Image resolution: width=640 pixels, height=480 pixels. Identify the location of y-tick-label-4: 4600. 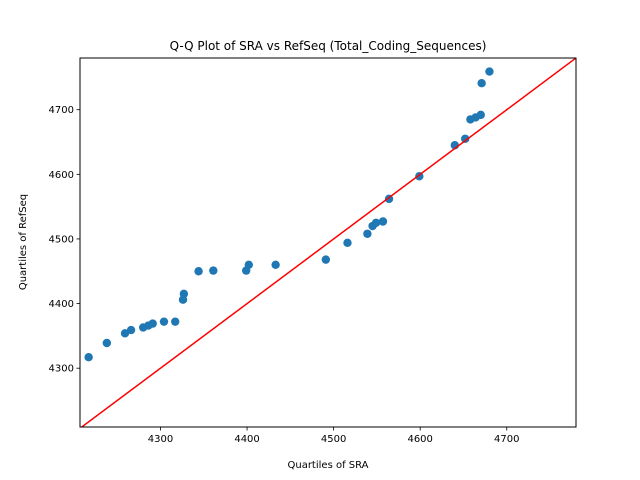
(61, 175).